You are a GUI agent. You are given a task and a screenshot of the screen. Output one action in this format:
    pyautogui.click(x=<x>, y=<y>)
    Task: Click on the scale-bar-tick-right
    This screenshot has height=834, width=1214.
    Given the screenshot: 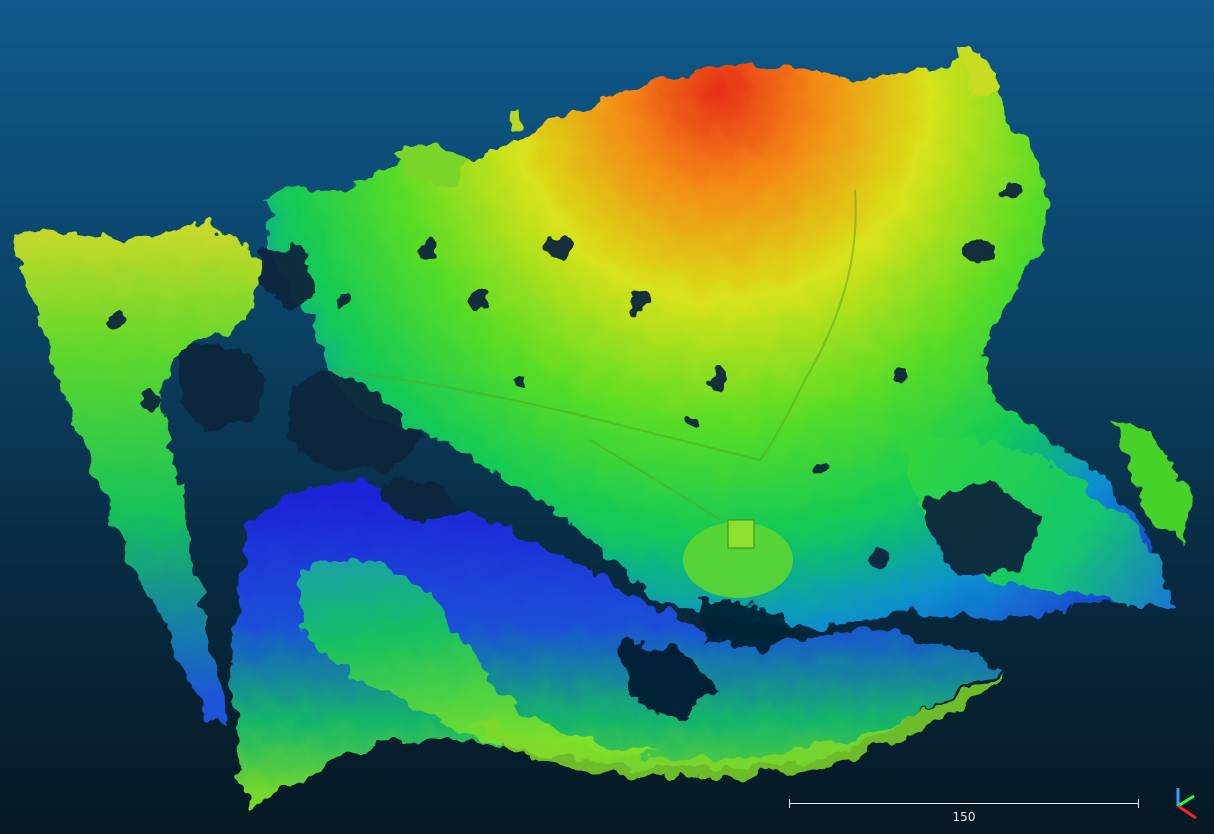 What is the action you would take?
    pyautogui.click(x=1138, y=803)
    